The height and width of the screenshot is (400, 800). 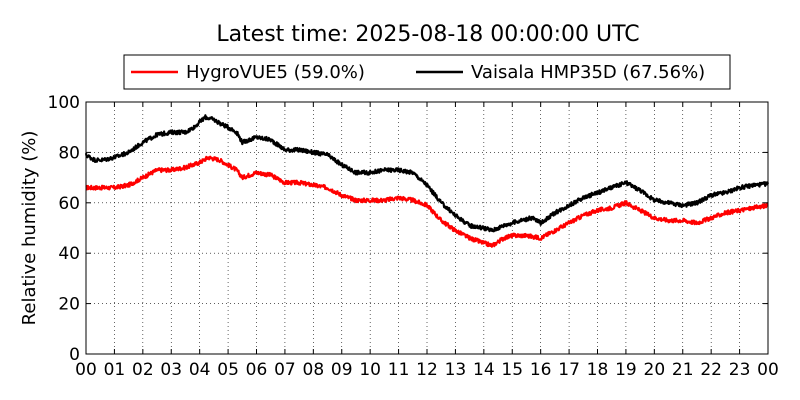 I want to click on x-tick-label: 14, so click(x=484, y=370).